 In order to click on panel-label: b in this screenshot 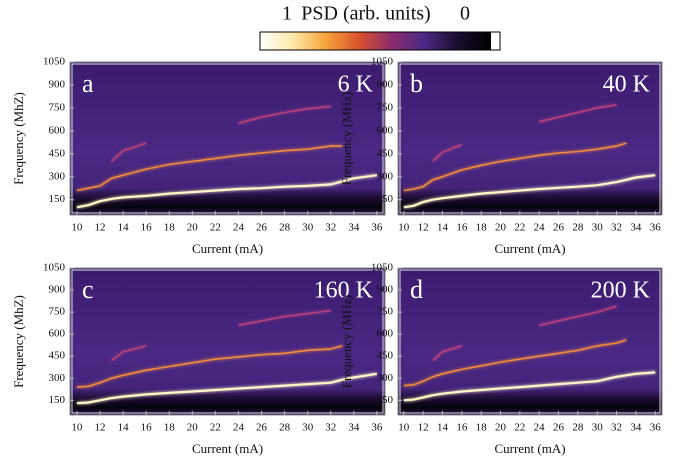, I will do `click(416, 83)`.